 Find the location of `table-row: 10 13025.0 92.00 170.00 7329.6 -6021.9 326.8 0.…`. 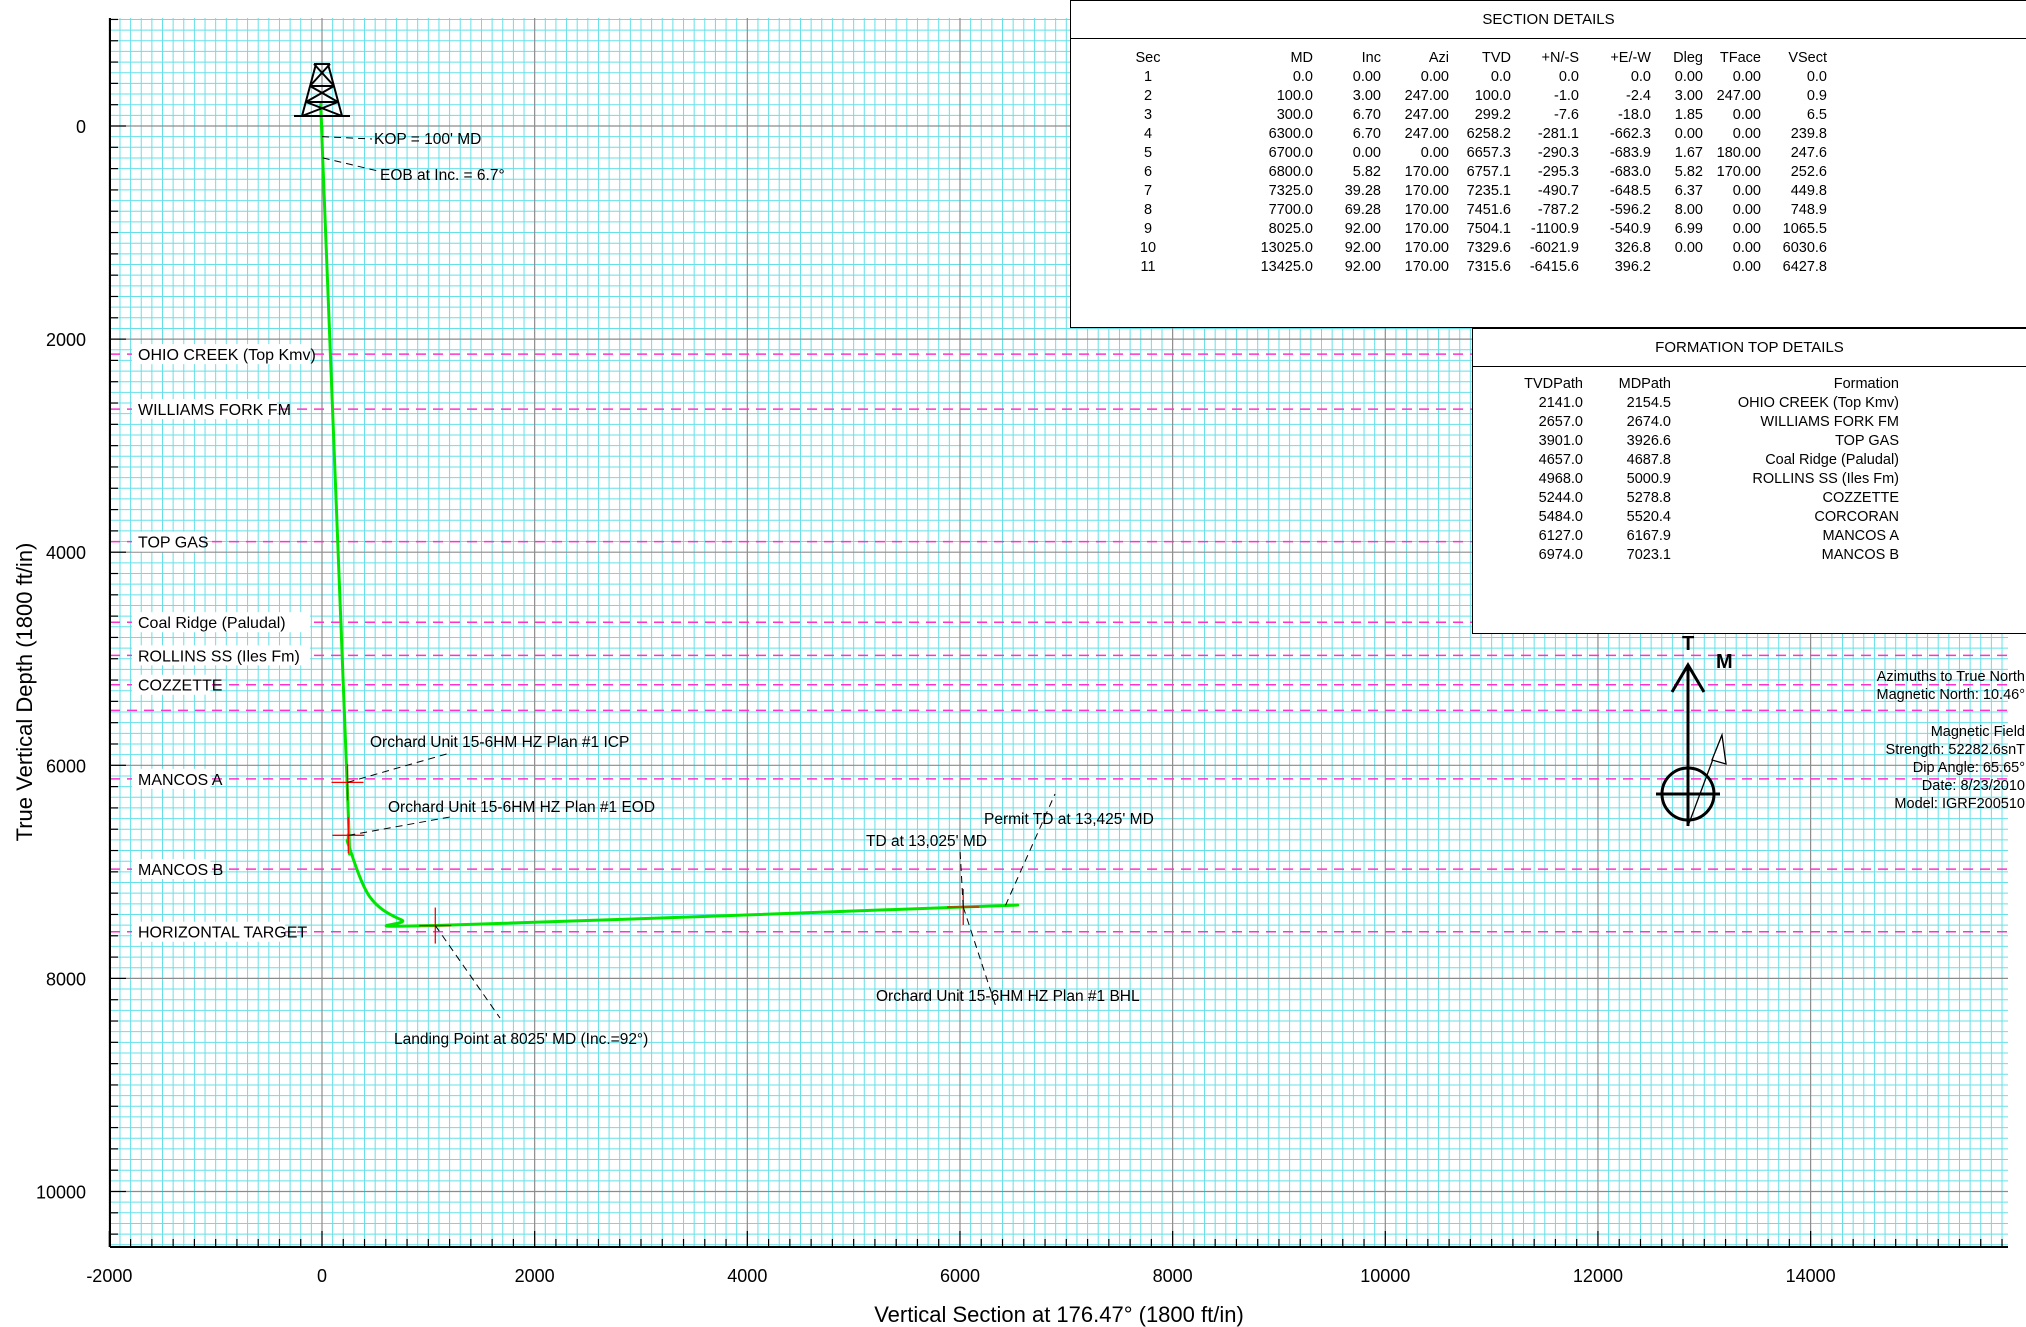

table-row: 10 13025.0 92.00 170.00 7329.6 -6021.9 326.8 0.… is located at coordinates (1475, 248).